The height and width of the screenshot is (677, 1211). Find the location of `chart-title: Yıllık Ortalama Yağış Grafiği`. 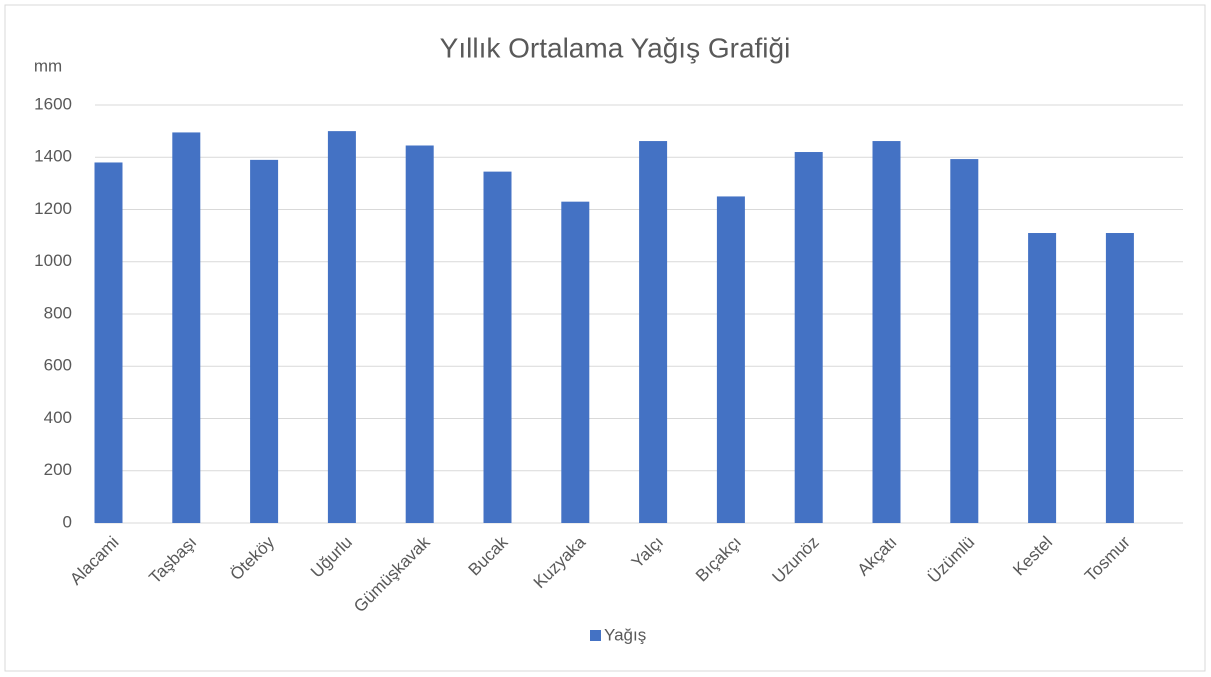

chart-title: Yıllık Ortalama Yağış Grafiği is located at coordinates (615, 47).